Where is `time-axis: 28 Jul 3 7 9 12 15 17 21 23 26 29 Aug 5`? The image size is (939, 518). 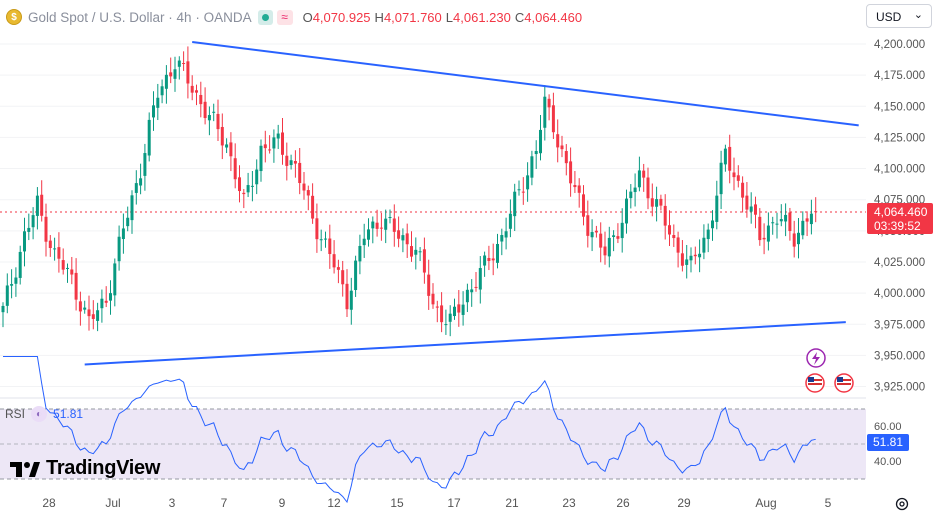 time-axis: 28 Jul 3 7 9 12 15 17 21 23 26 29 Aug 5 is located at coordinates (436, 503).